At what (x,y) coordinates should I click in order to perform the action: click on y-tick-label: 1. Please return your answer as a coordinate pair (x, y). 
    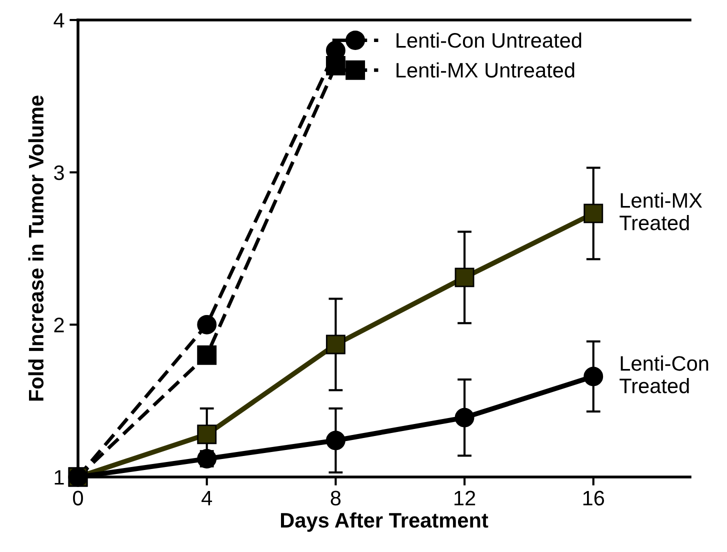
    Looking at the image, I should click on (59, 477).